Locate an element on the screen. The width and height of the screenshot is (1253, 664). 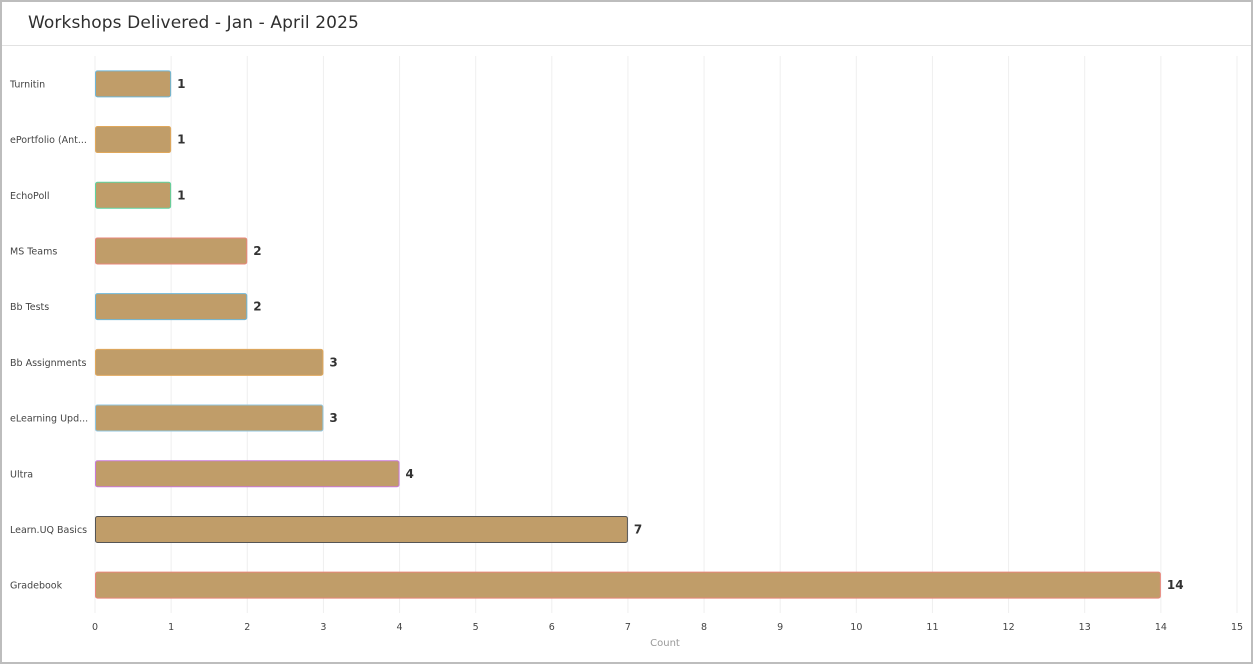
x-tick-label: 10 is located at coordinates (856, 627).